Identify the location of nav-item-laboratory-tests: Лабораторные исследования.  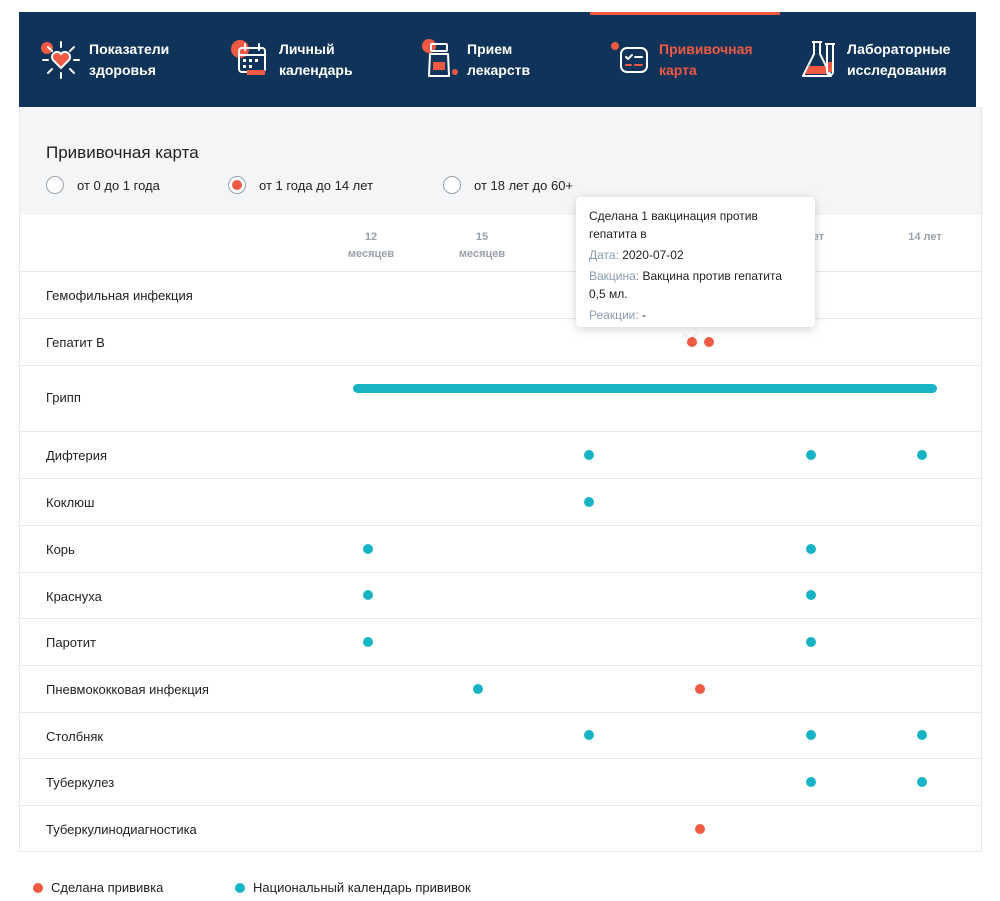
(872, 59).